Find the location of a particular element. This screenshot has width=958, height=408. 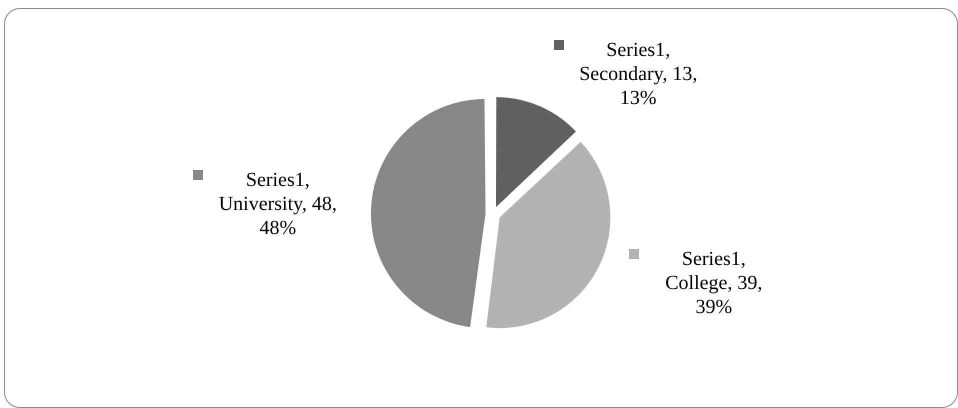

text: Series1, Secondary, 13, 13% is located at coordinates (638, 73).